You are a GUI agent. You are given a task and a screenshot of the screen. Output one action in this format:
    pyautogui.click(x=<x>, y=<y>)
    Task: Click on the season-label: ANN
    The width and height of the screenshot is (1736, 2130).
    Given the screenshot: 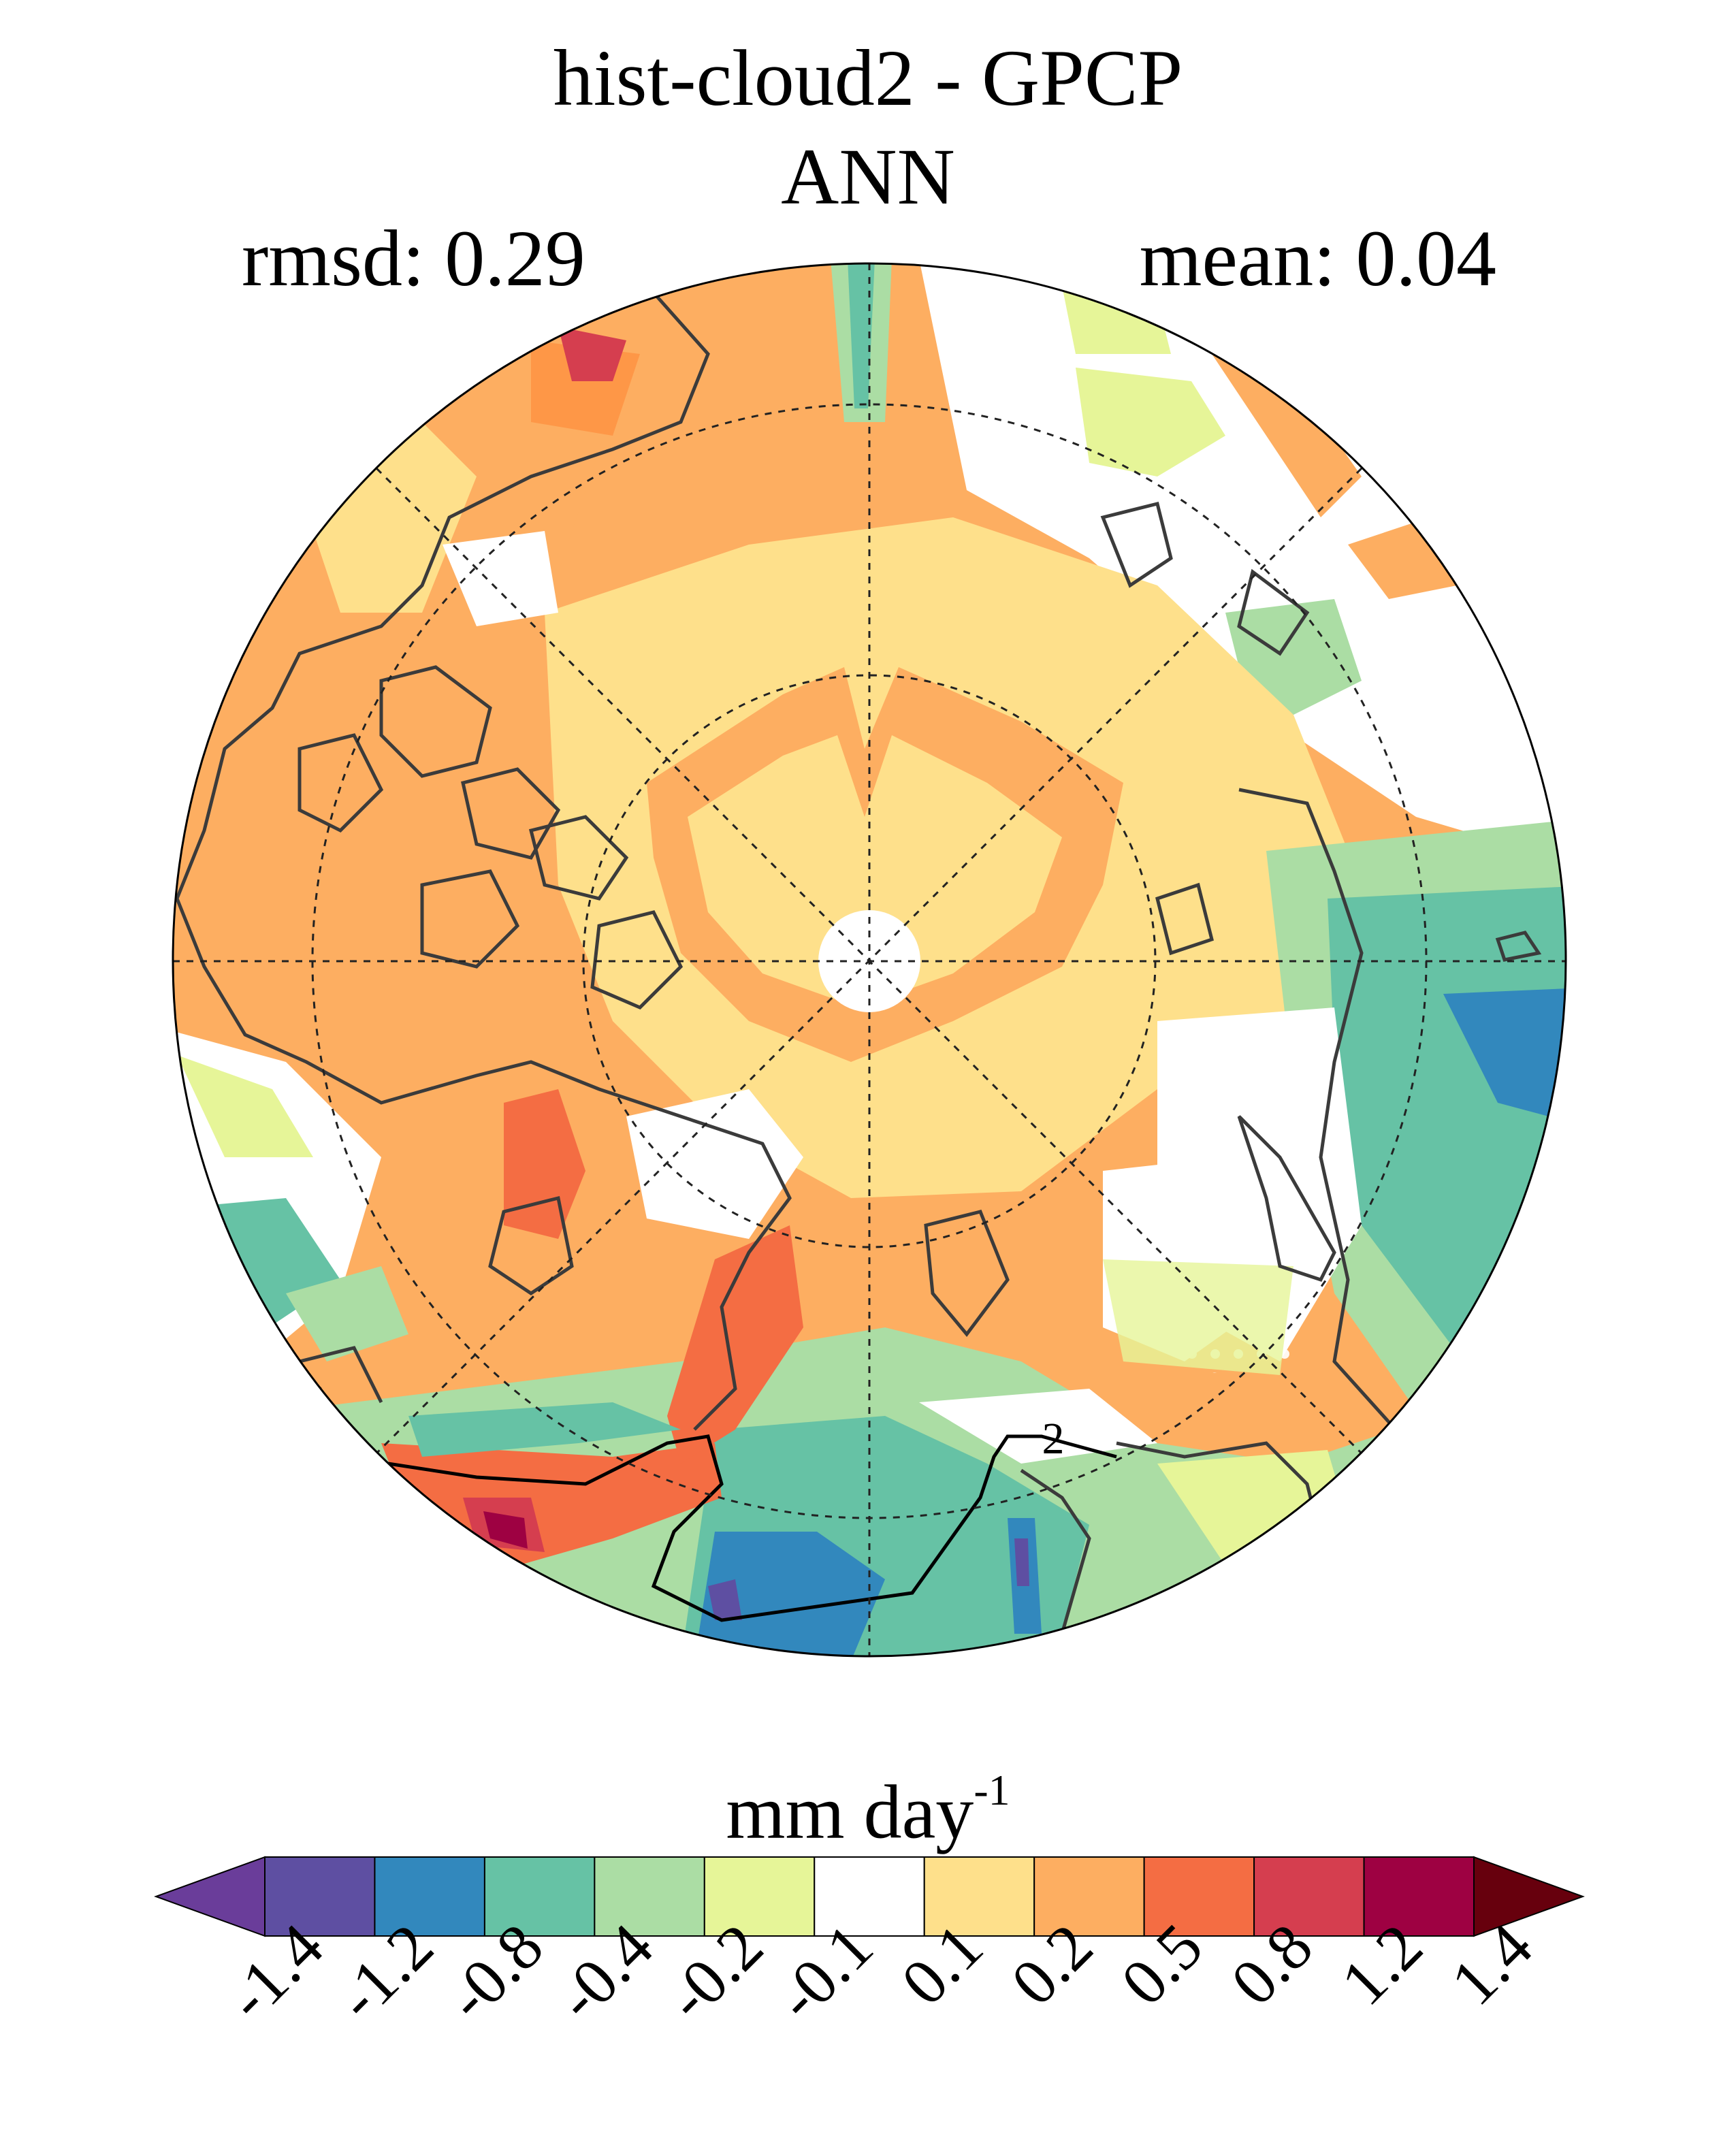 What is the action you would take?
    pyautogui.click(x=868, y=176)
    